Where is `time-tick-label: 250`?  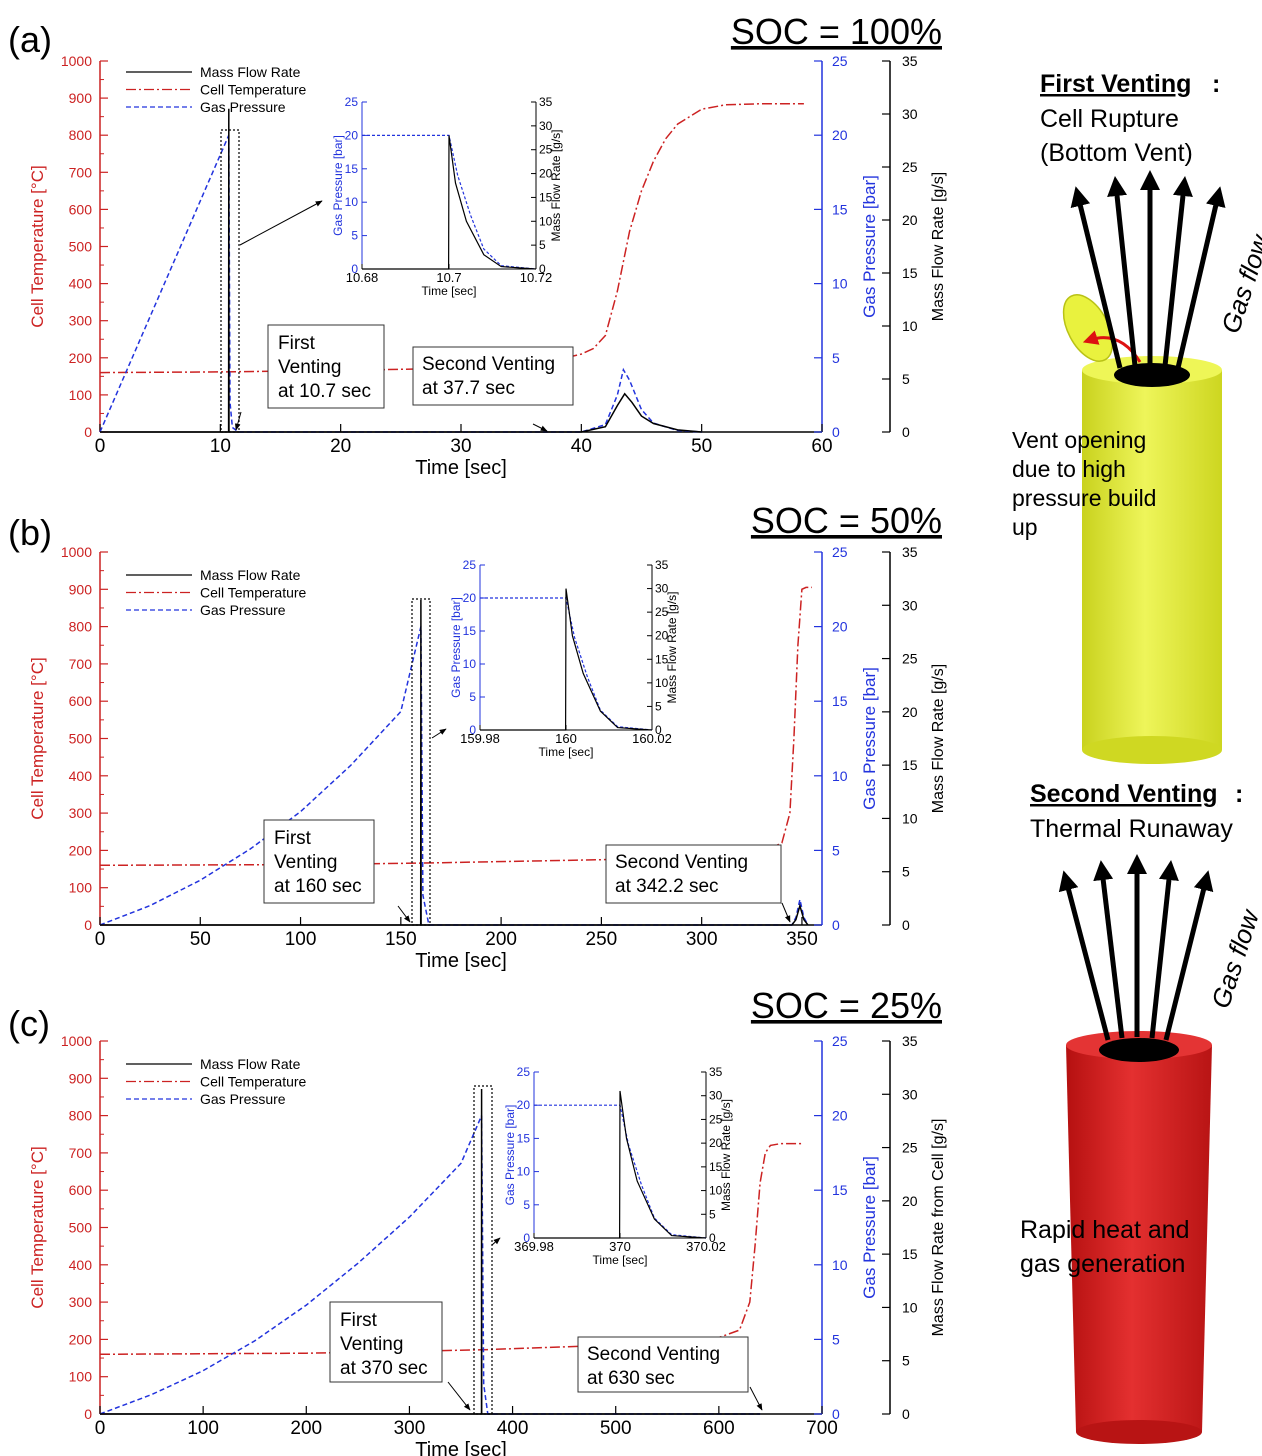
time-tick-label: 250 is located at coordinates (602, 939).